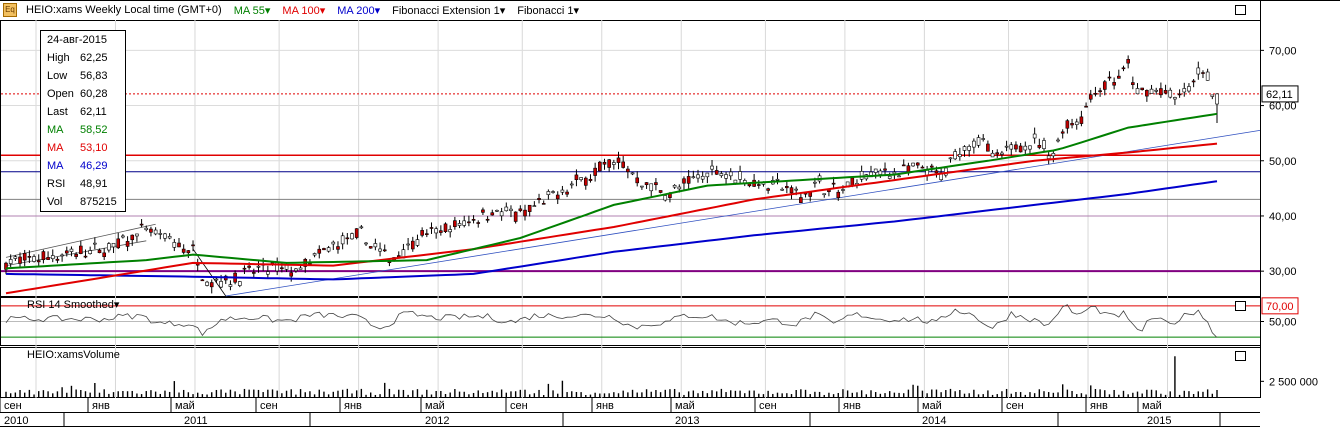 This screenshot has height=427, width=1340. I want to click on x-month-label: май, so click(932, 406).